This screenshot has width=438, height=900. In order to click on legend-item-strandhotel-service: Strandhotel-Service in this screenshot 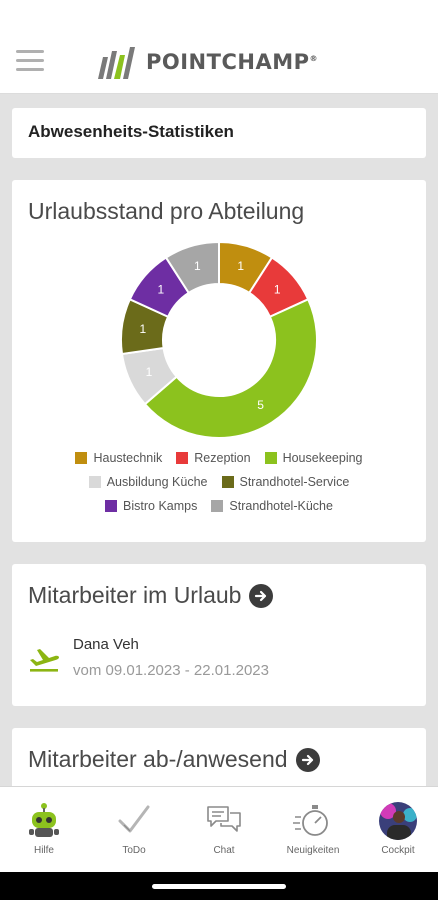, I will do `click(285, 482)`.